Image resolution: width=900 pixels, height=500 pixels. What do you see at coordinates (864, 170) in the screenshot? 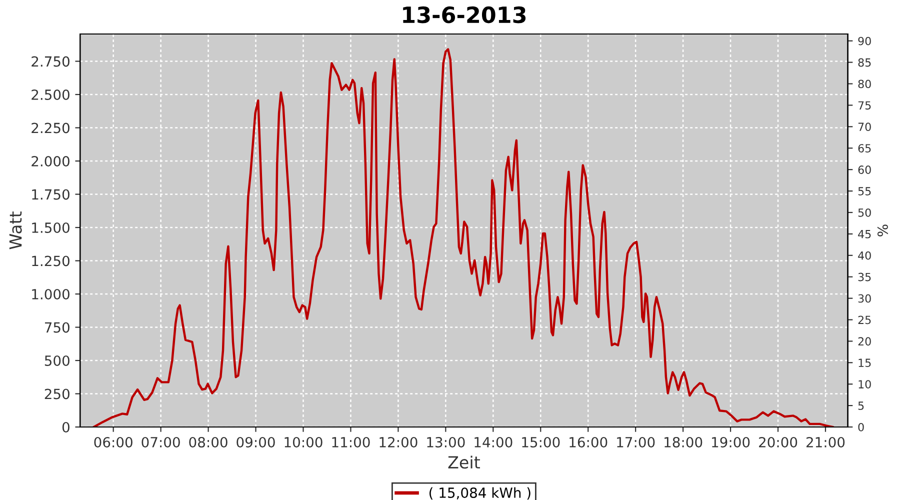
I see `y2-tick-label: 60` at bounding box center [864, 170].